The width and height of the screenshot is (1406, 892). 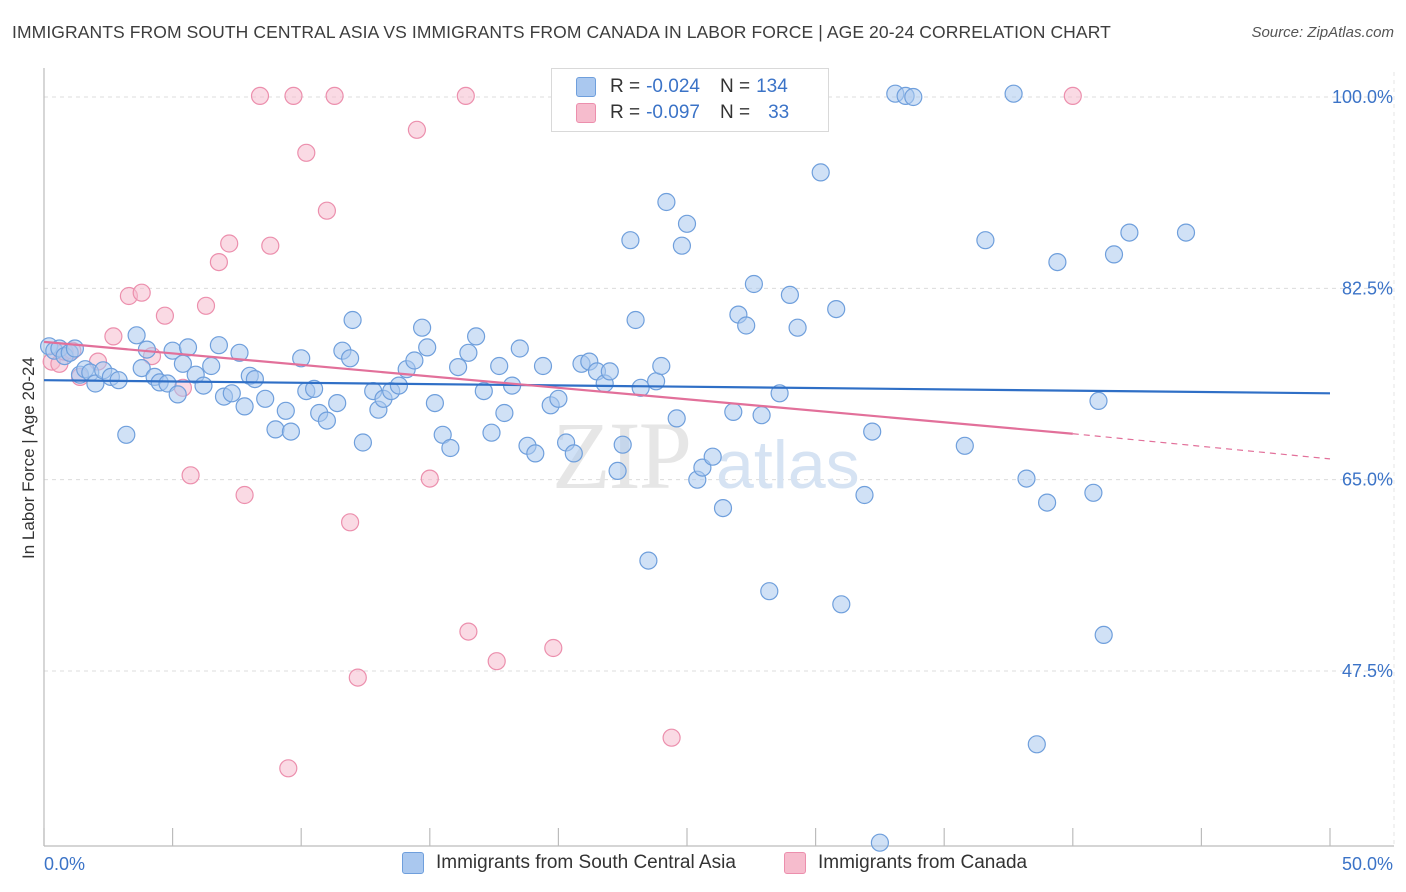 I want to click on trend-line-canada, so click(x=558, y=387).